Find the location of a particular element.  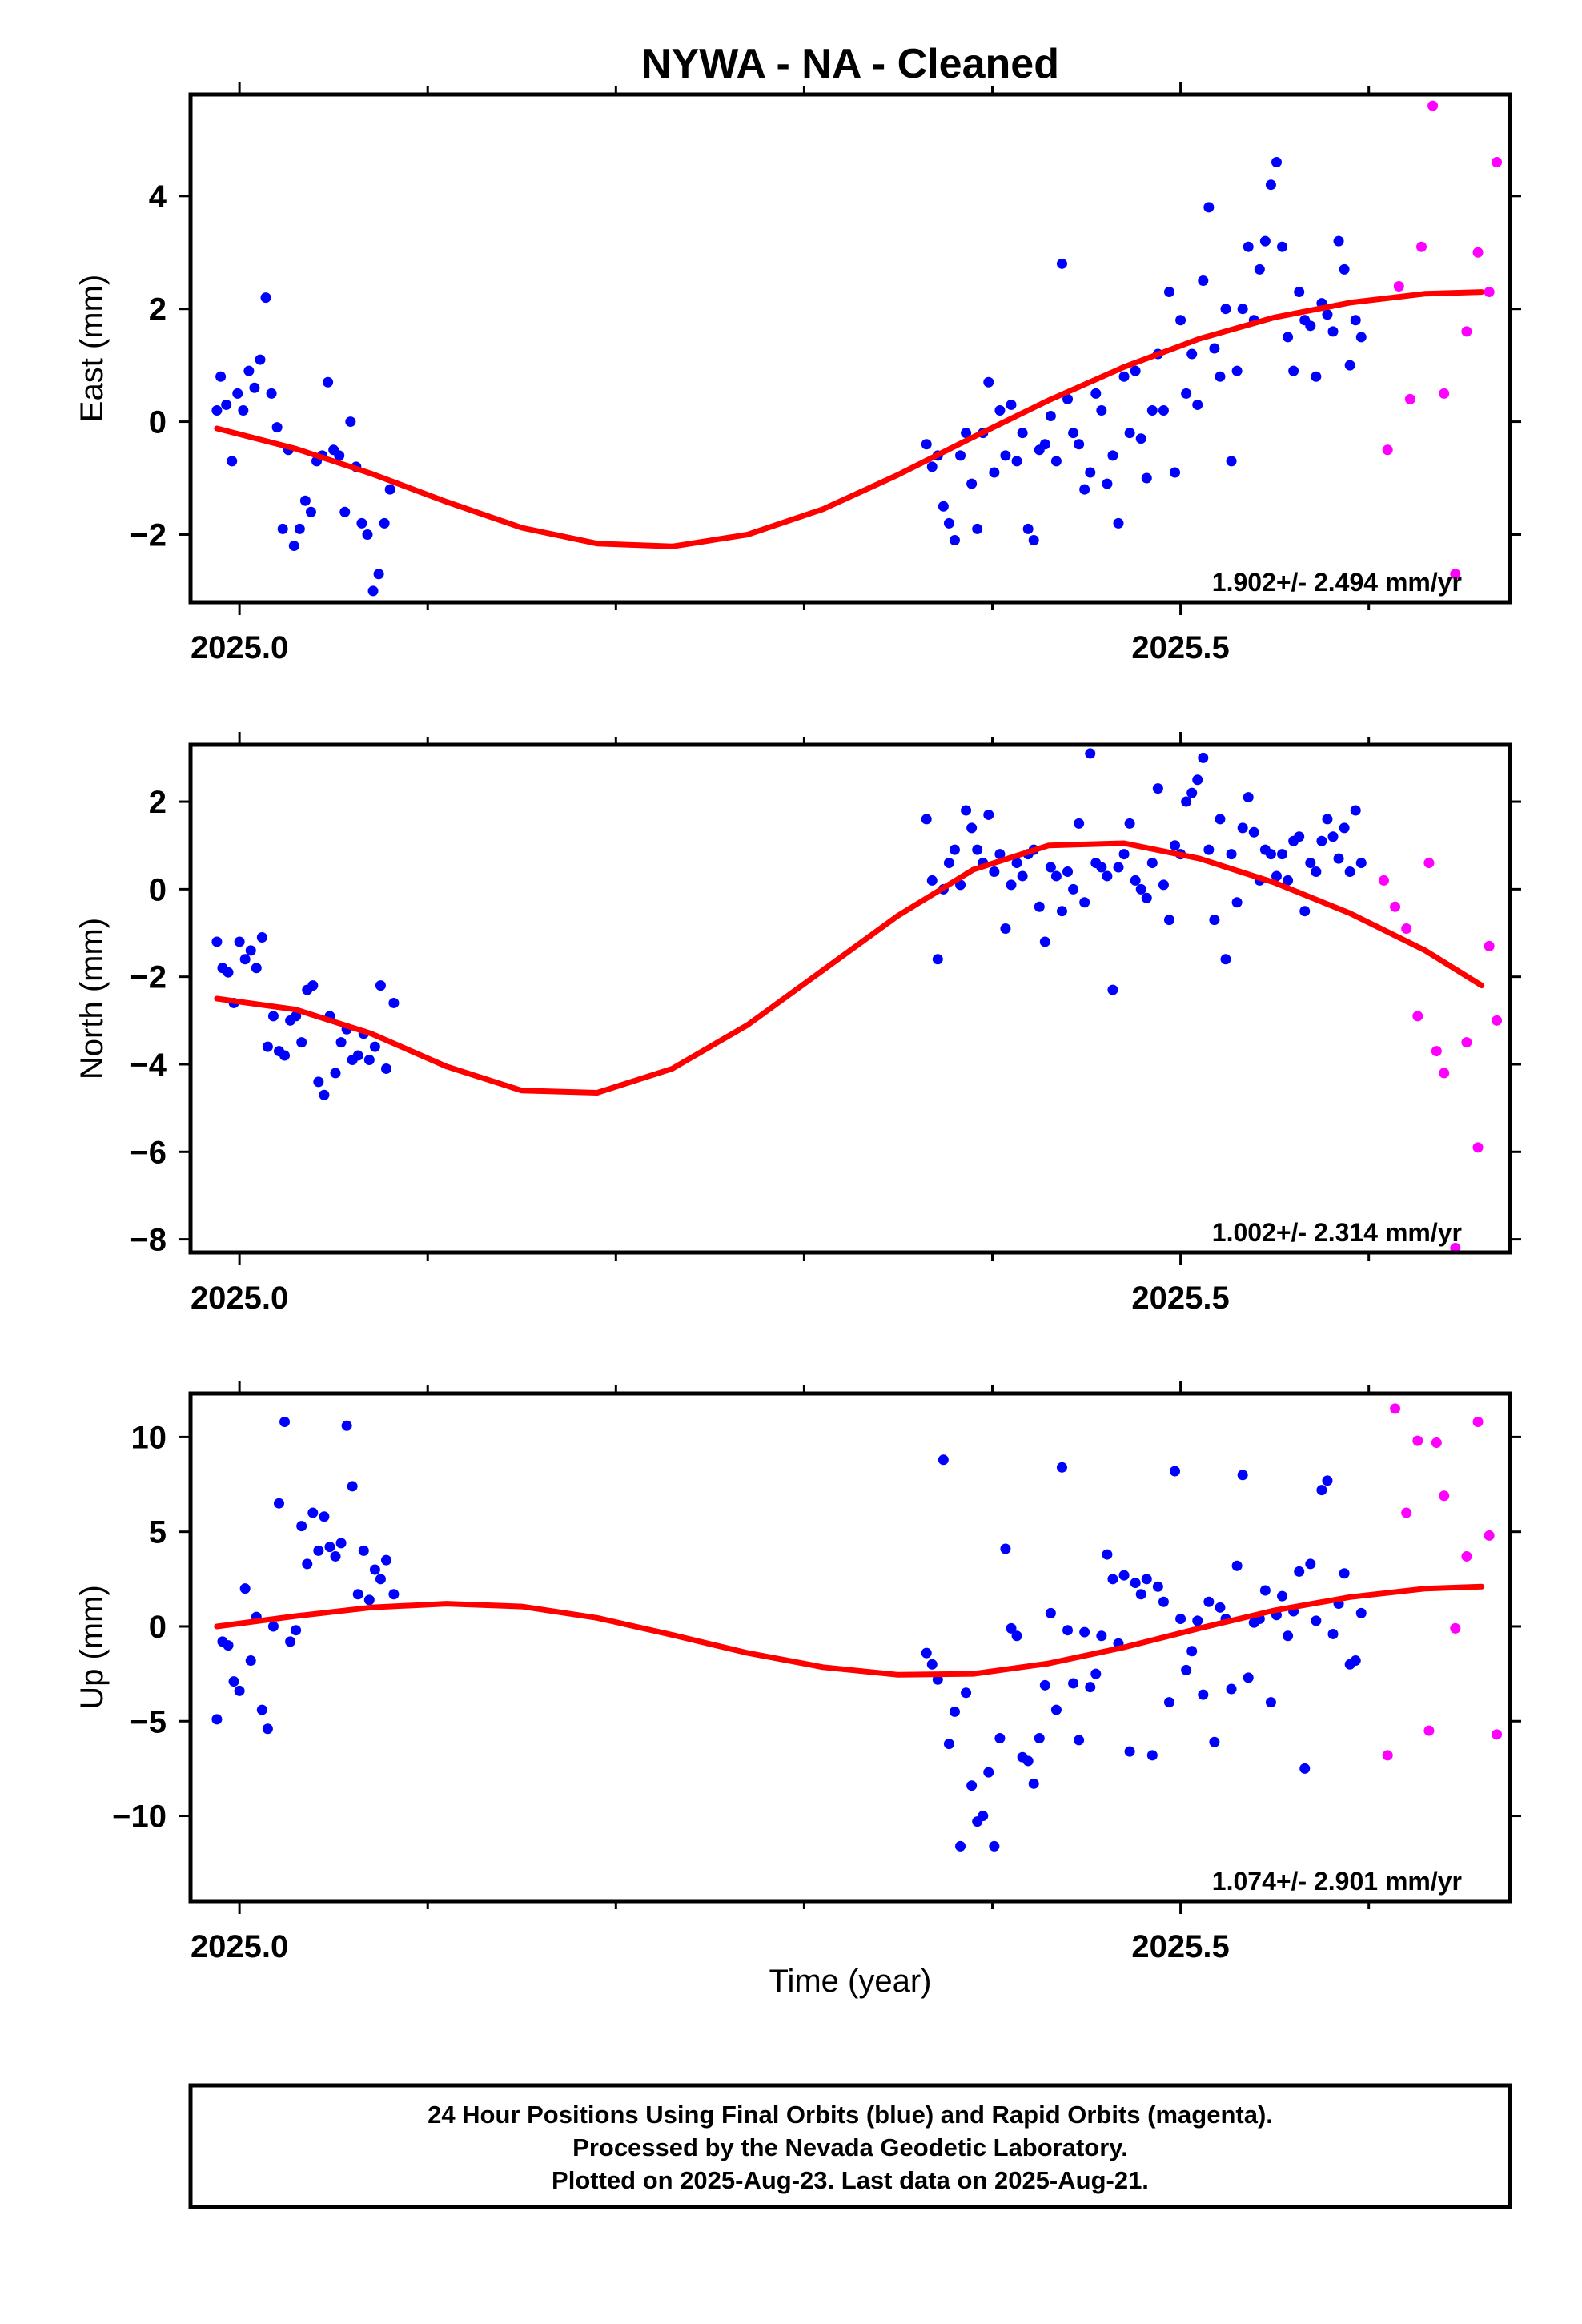

y-axis-label: Up (mm) is located at coordinates (92, 1647).